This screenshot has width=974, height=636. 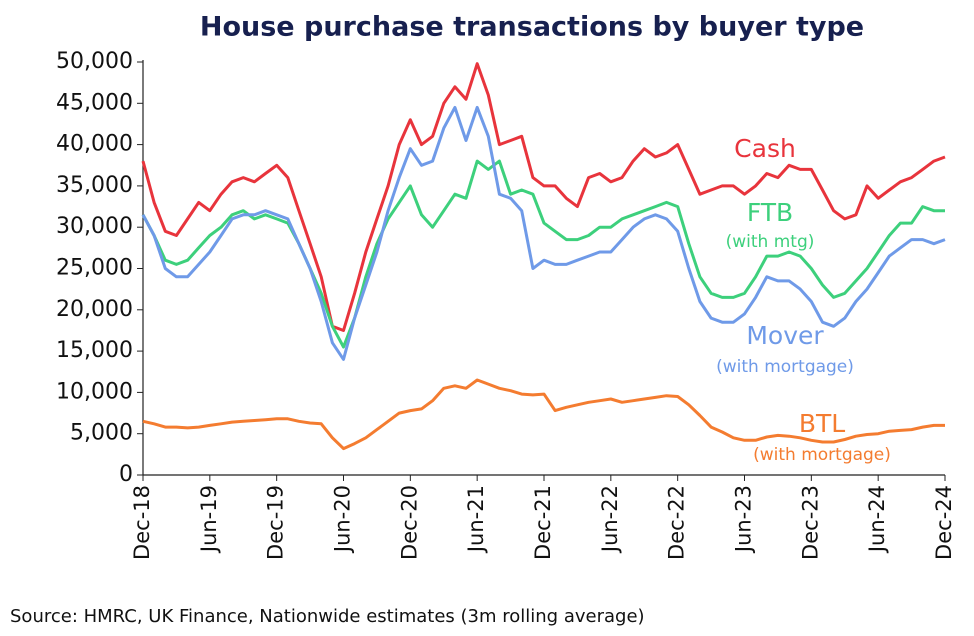 What do you see at coordinates (343, 519) in the screenshot?
I see `x-tick-label: Jun-20` at bounding box center [343, 519].